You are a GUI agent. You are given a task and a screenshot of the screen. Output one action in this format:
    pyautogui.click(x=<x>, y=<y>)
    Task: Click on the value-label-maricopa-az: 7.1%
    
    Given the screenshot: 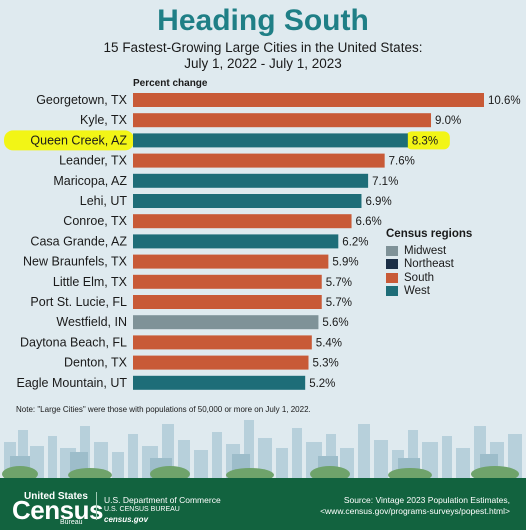 What is the action you would take?
    pyautogui.click(x=385, y=182)
    